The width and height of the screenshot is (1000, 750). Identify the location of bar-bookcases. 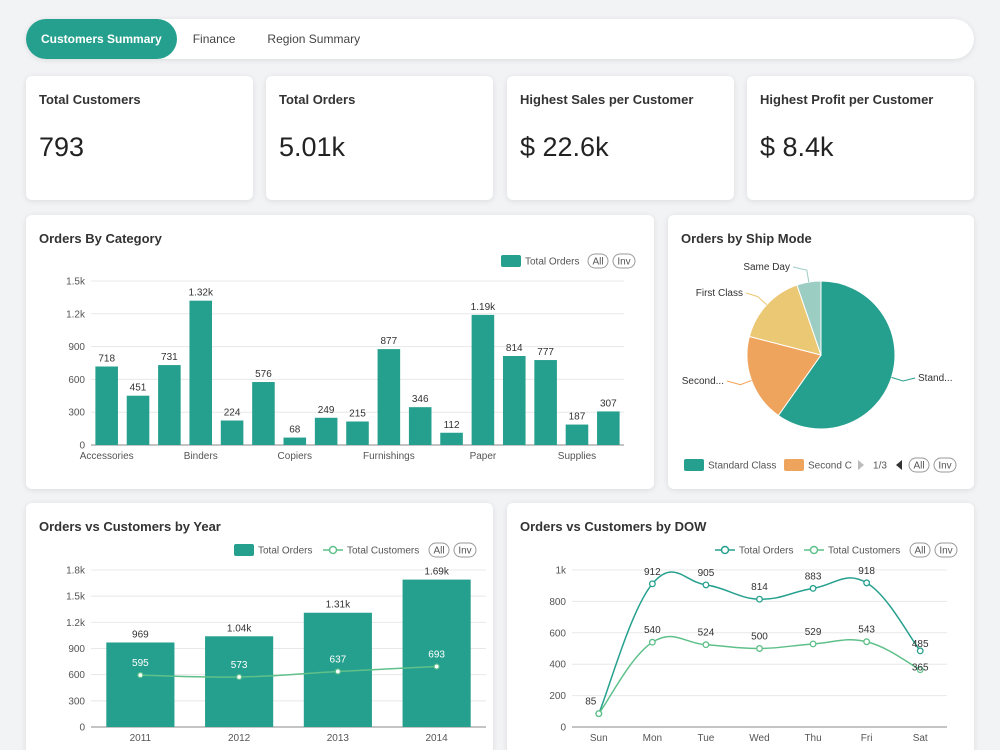
(232, 432).